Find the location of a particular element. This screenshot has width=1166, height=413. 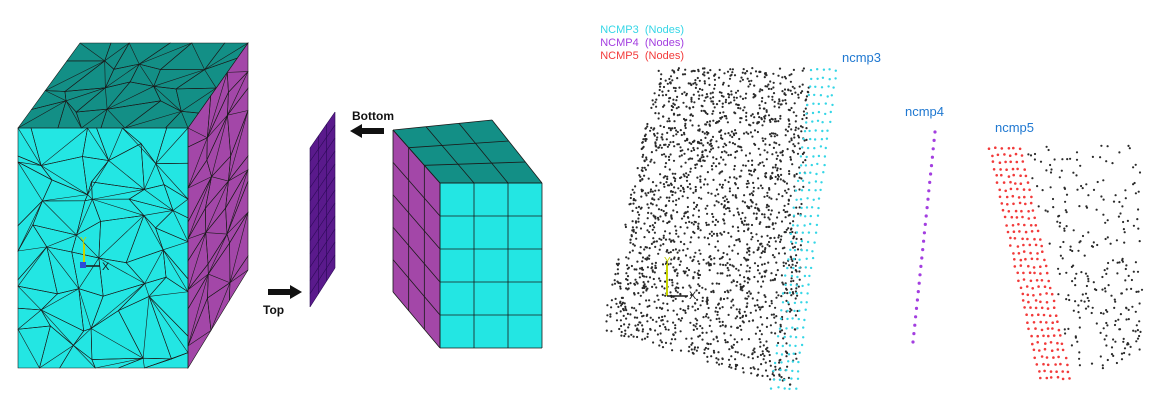

bottom-arrow is located at coordinates (367, 131).